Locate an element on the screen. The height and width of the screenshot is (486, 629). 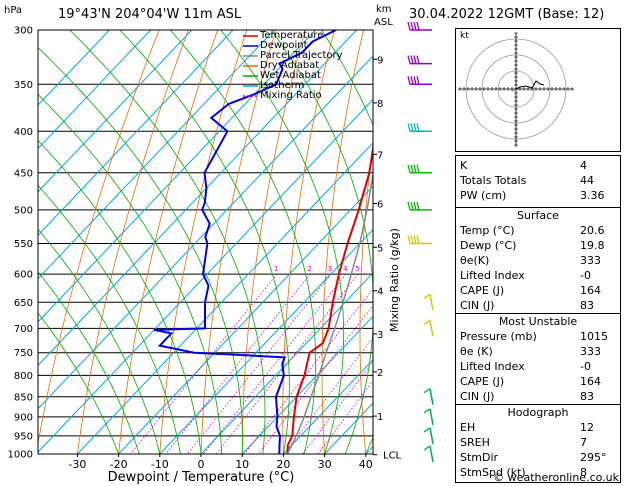
most-unstable-label: Lifted Index is located at coordinates (492, 366).